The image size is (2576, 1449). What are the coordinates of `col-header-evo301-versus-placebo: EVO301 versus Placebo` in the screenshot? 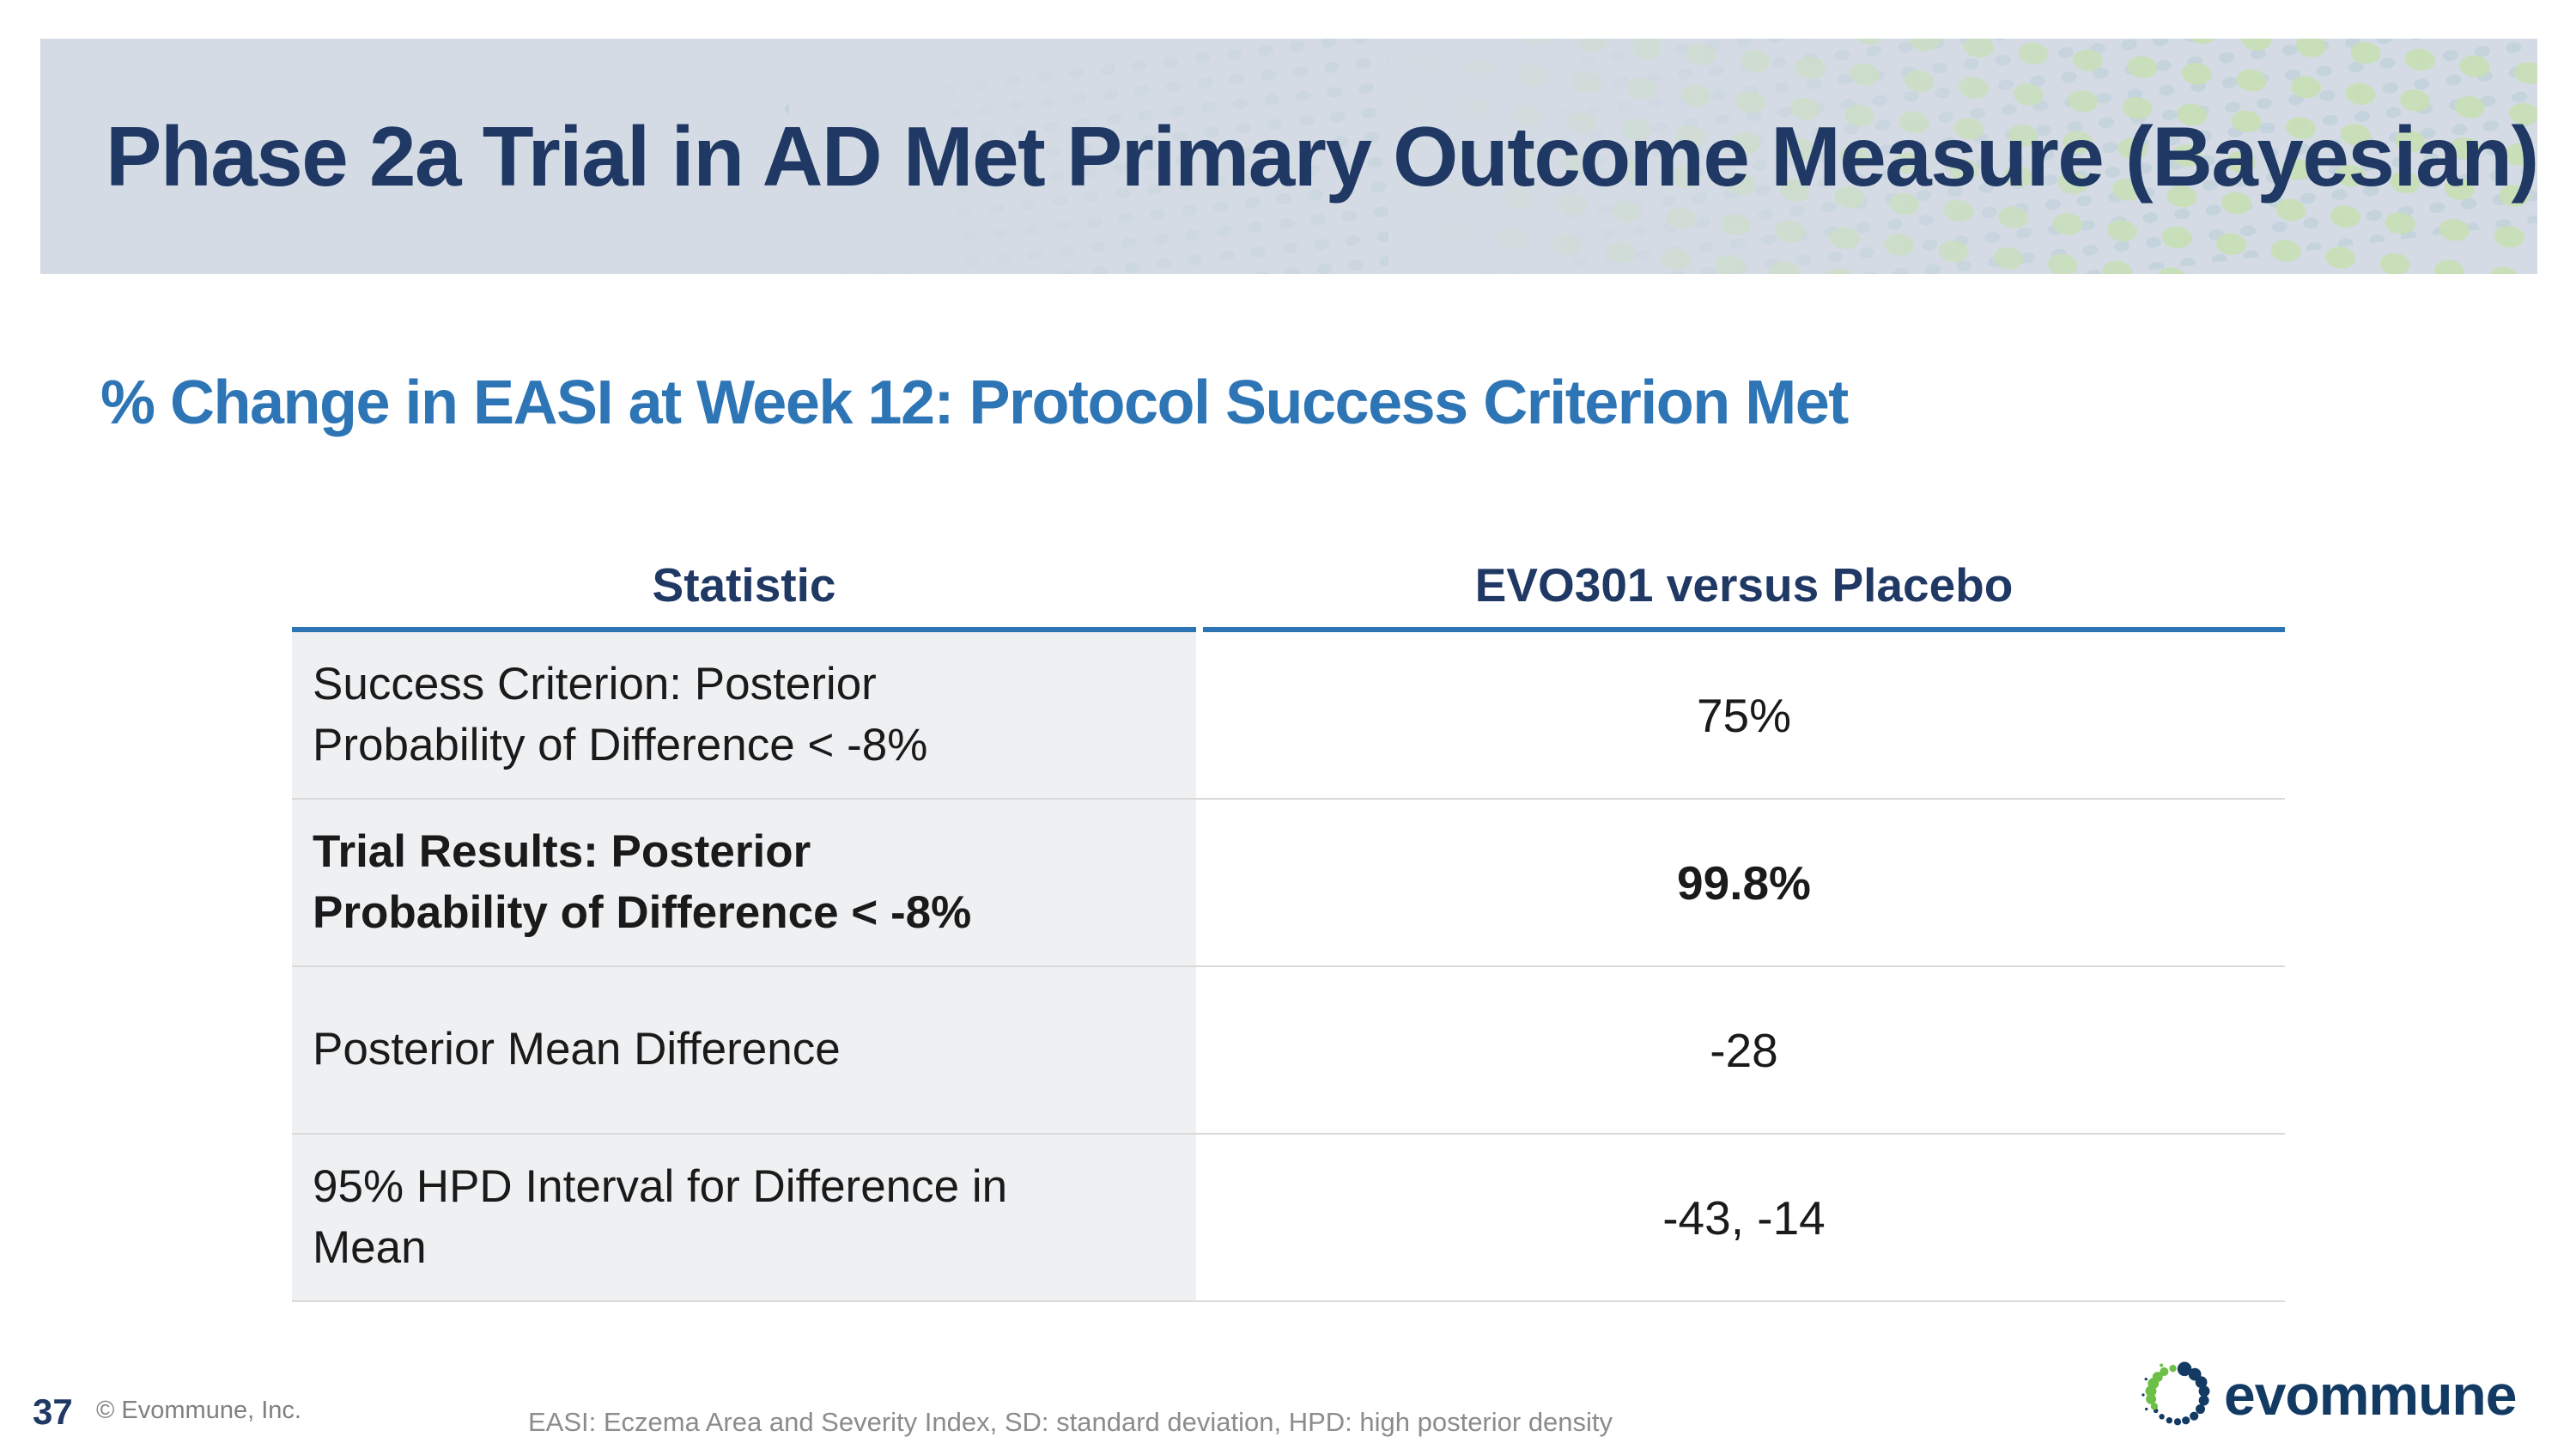 It's located at (1744, 585).